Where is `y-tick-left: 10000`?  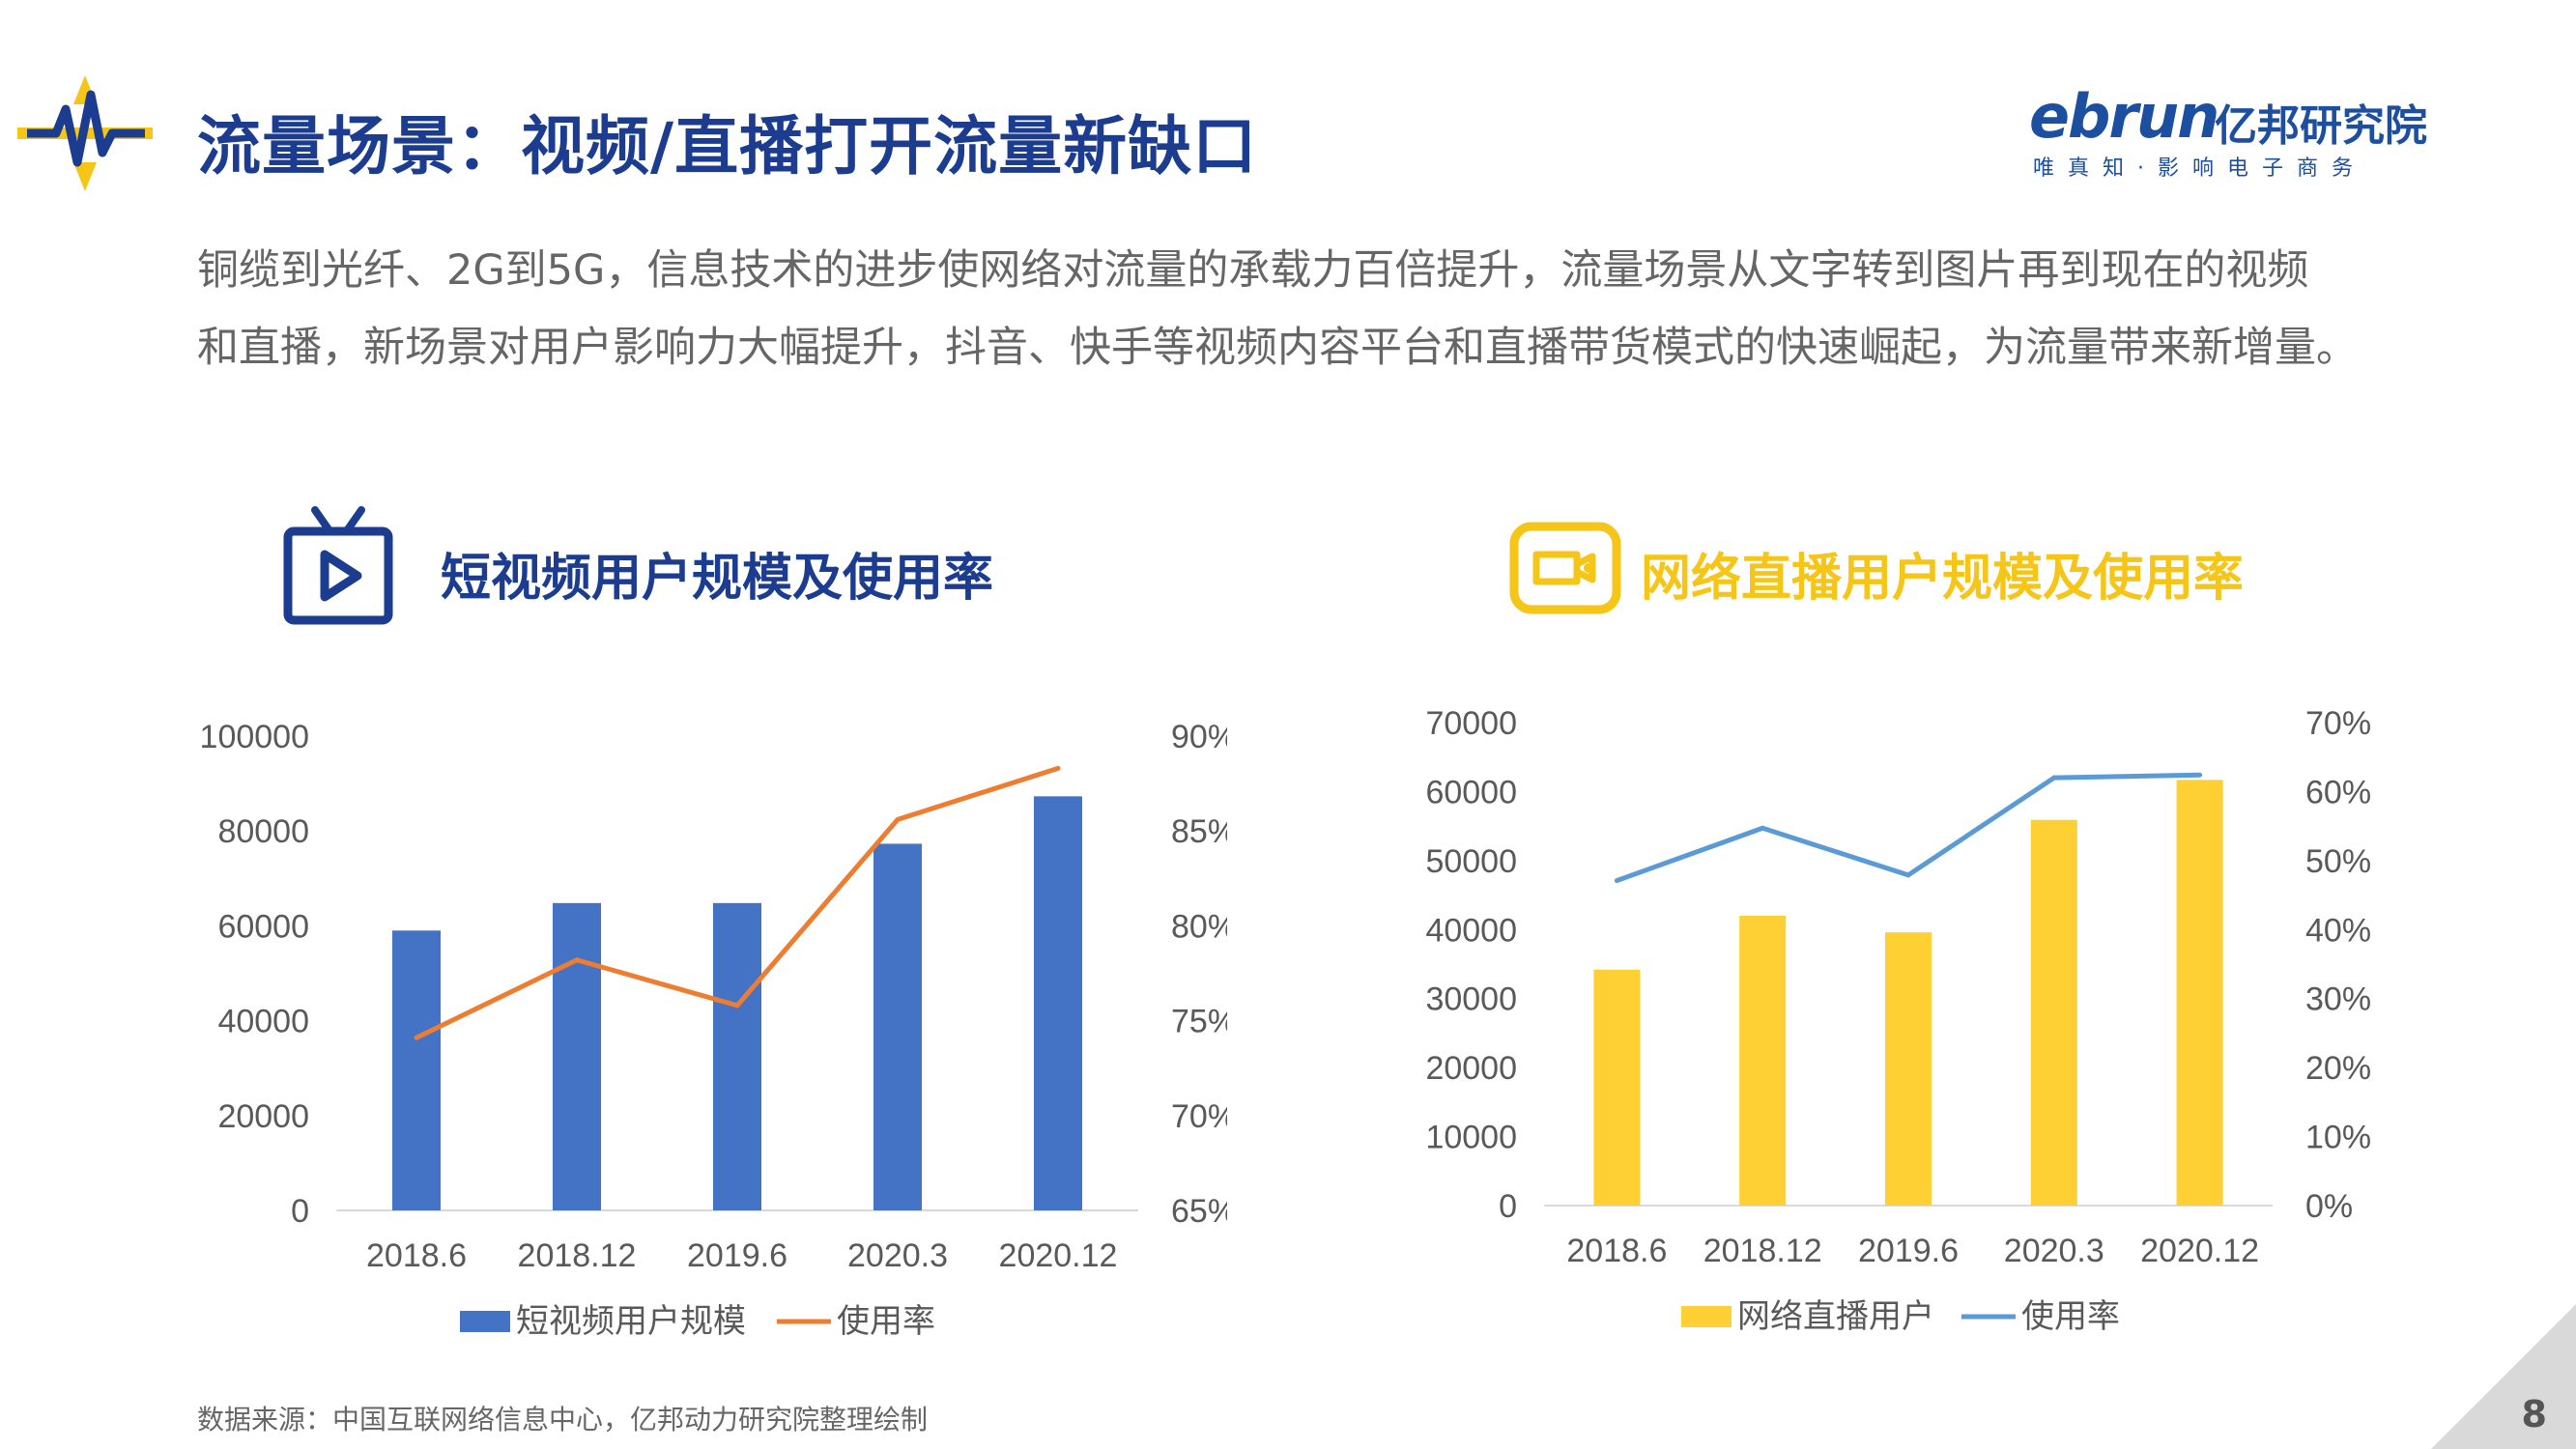
y-tick-left: 10000 is located at coordinates (1471, 1138).